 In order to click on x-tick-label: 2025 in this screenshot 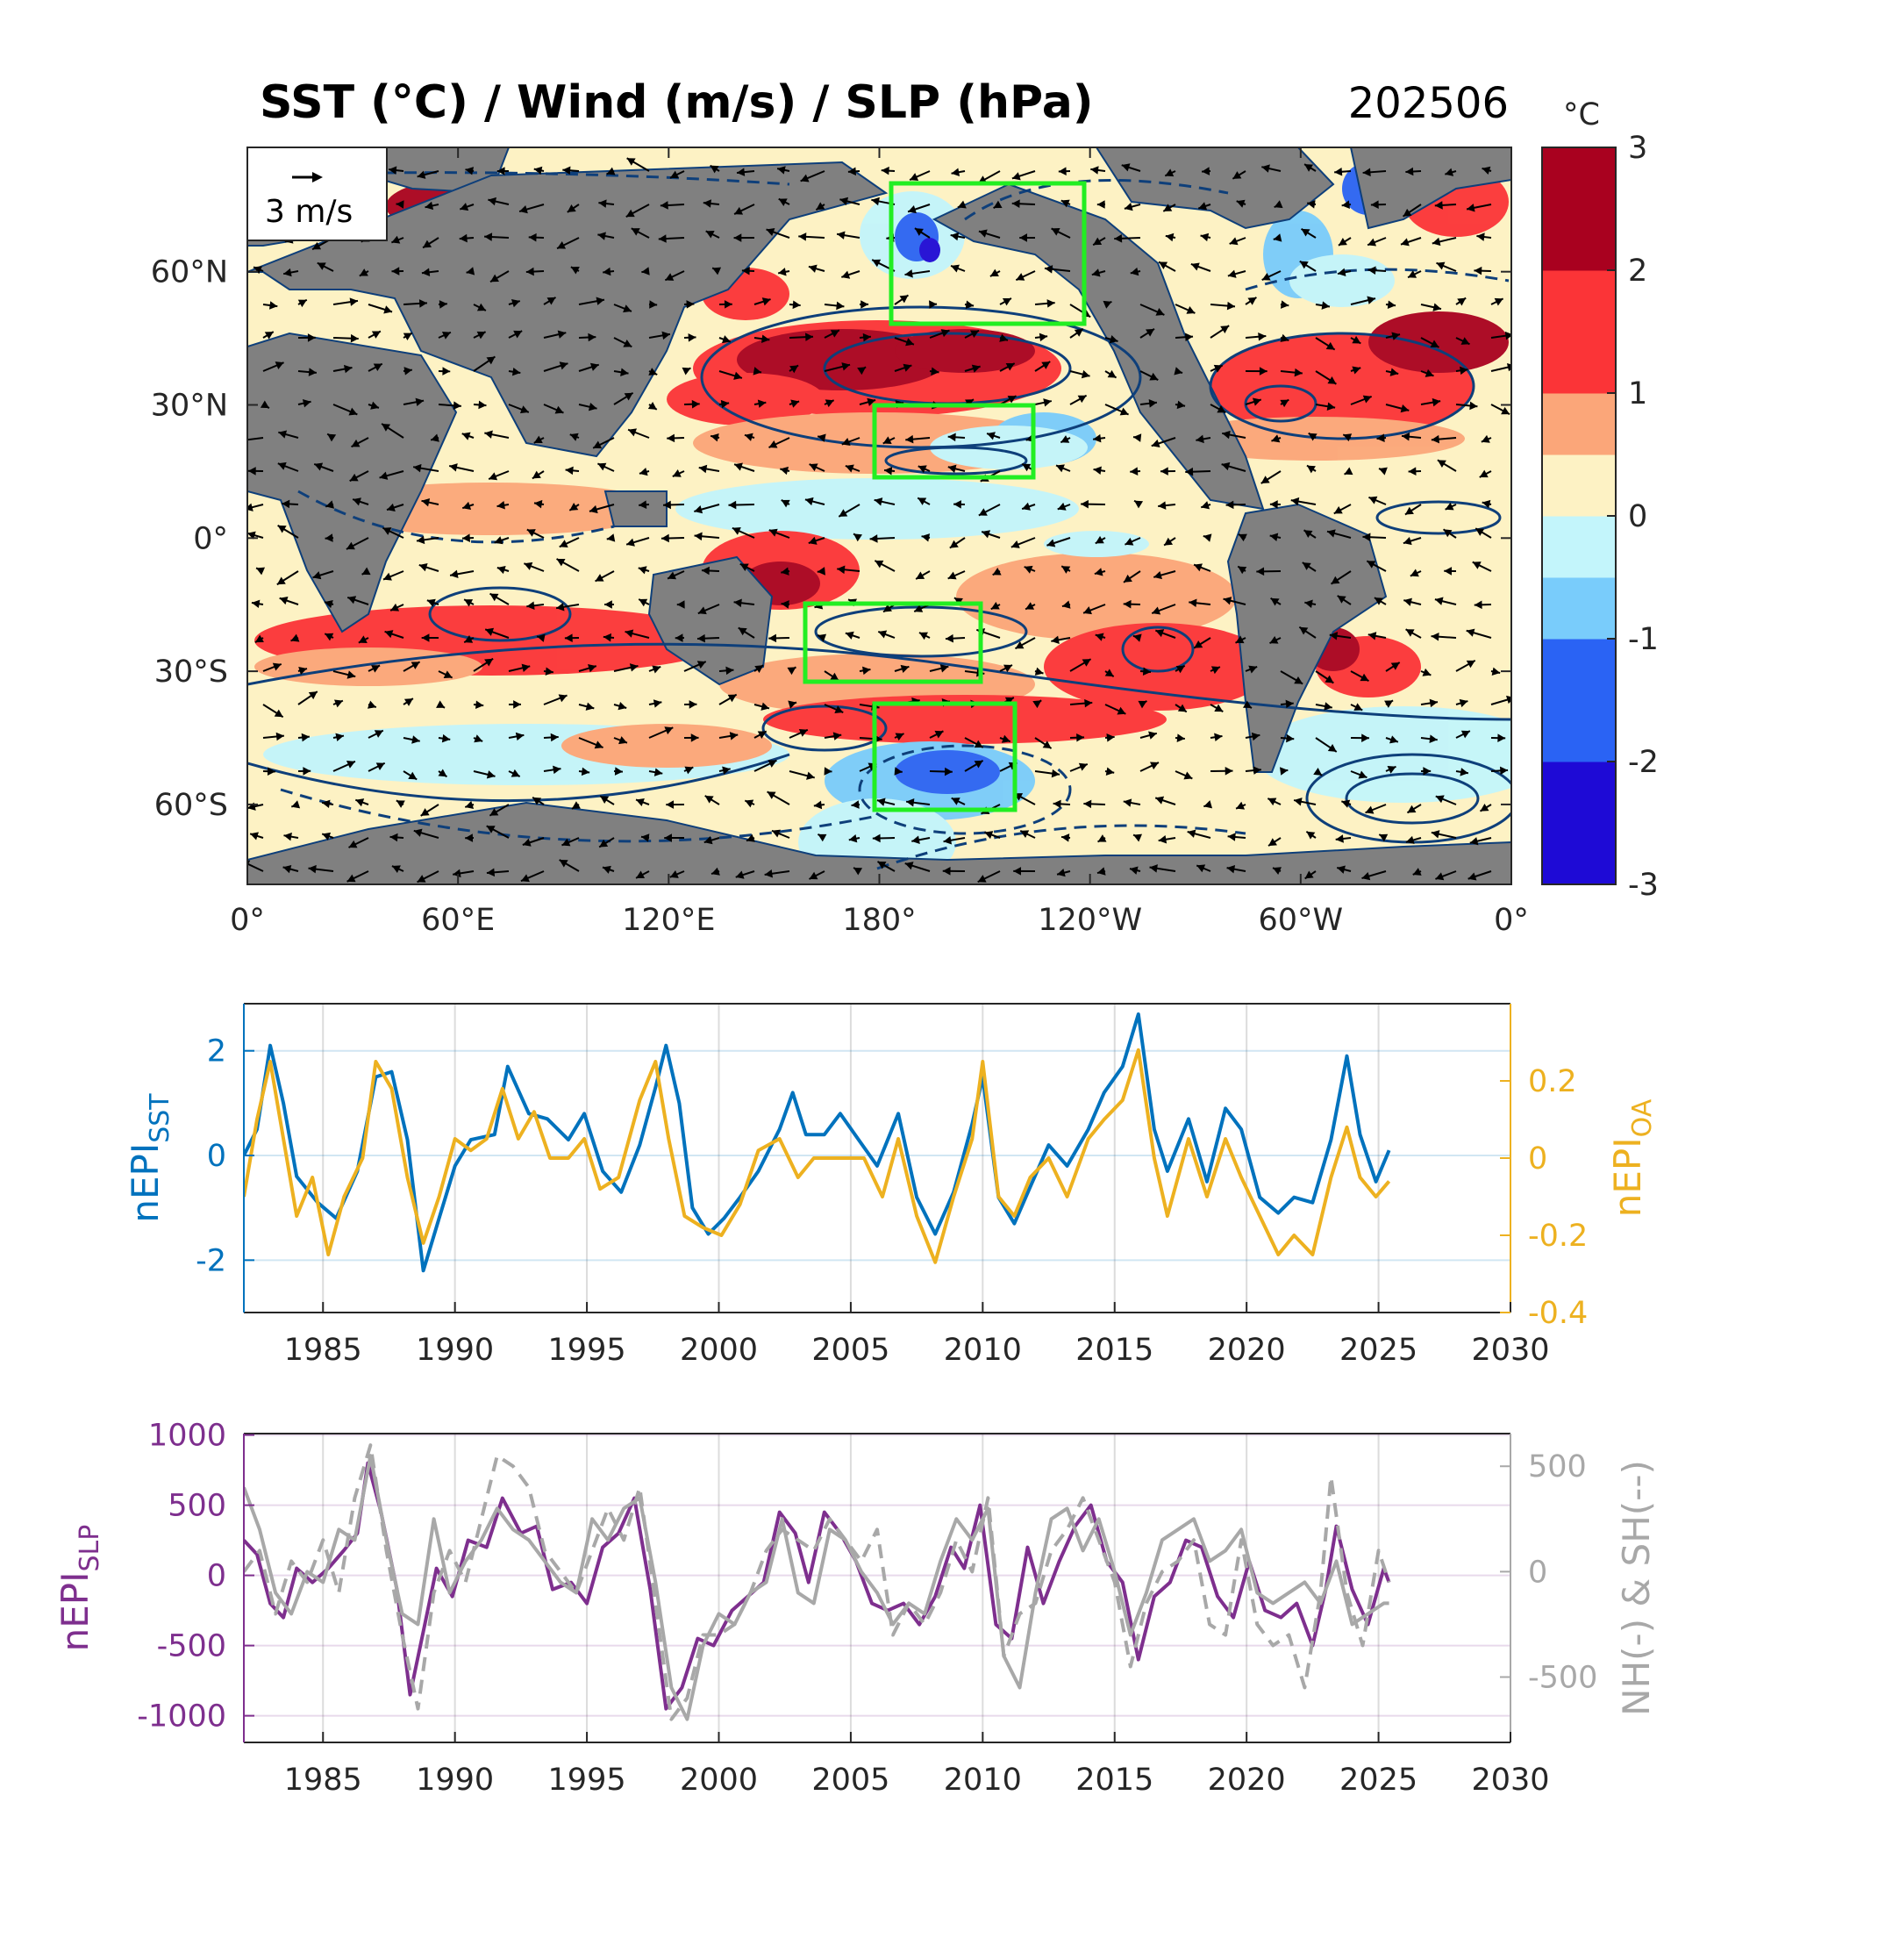, I will do `click(1378, 1350)`.